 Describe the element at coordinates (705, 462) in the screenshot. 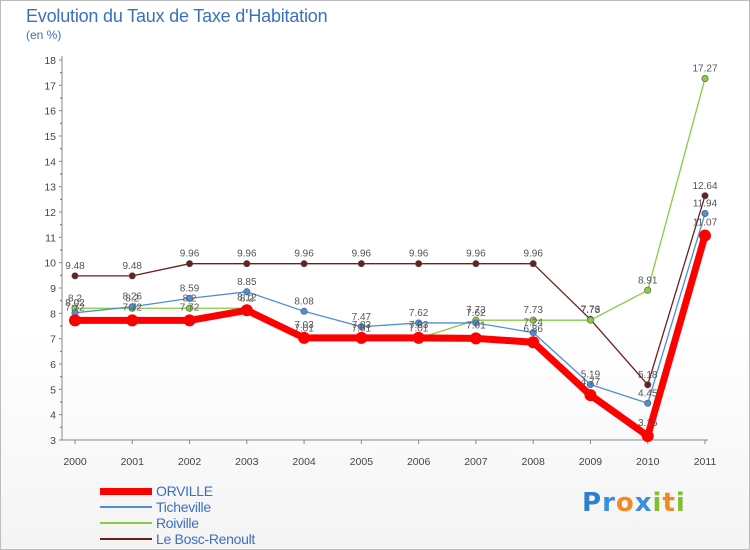

I see `x-tick-label: 2011` at that location.